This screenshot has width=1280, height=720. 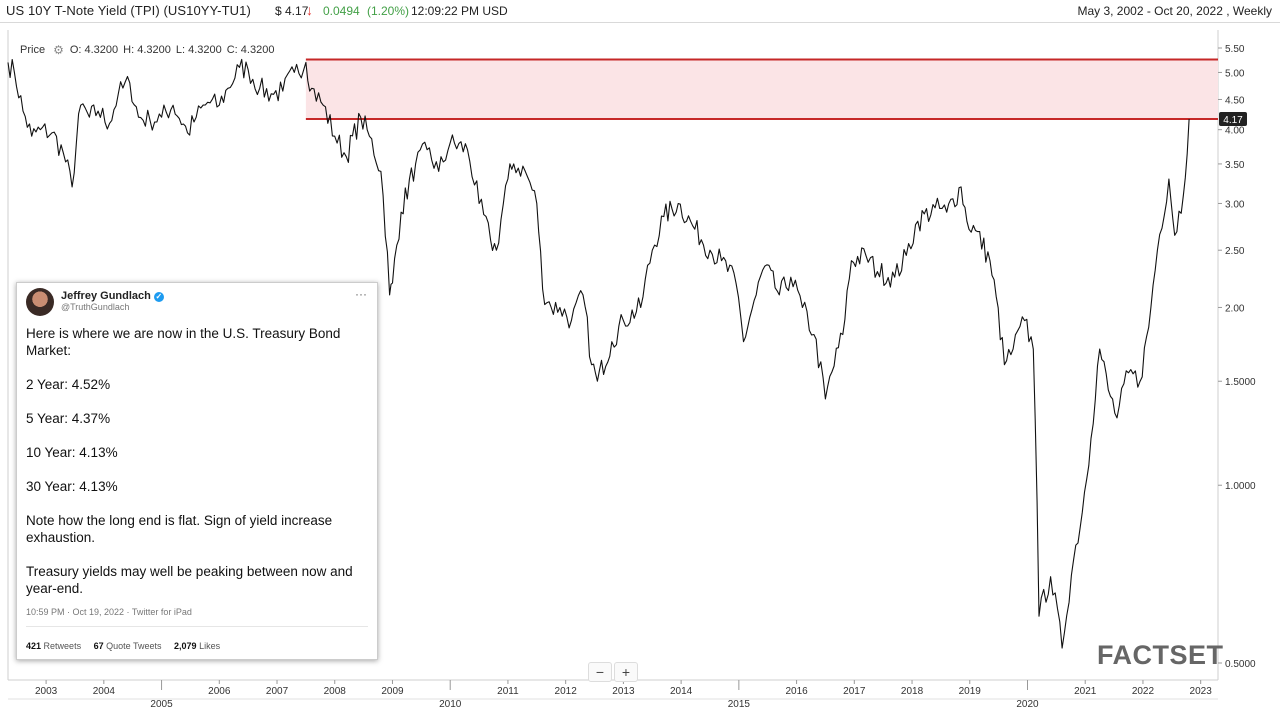 I want to click on date-range: May 3, 2002 - Oct 20, 2022 , Weekly, so click(x=1174, y=11).